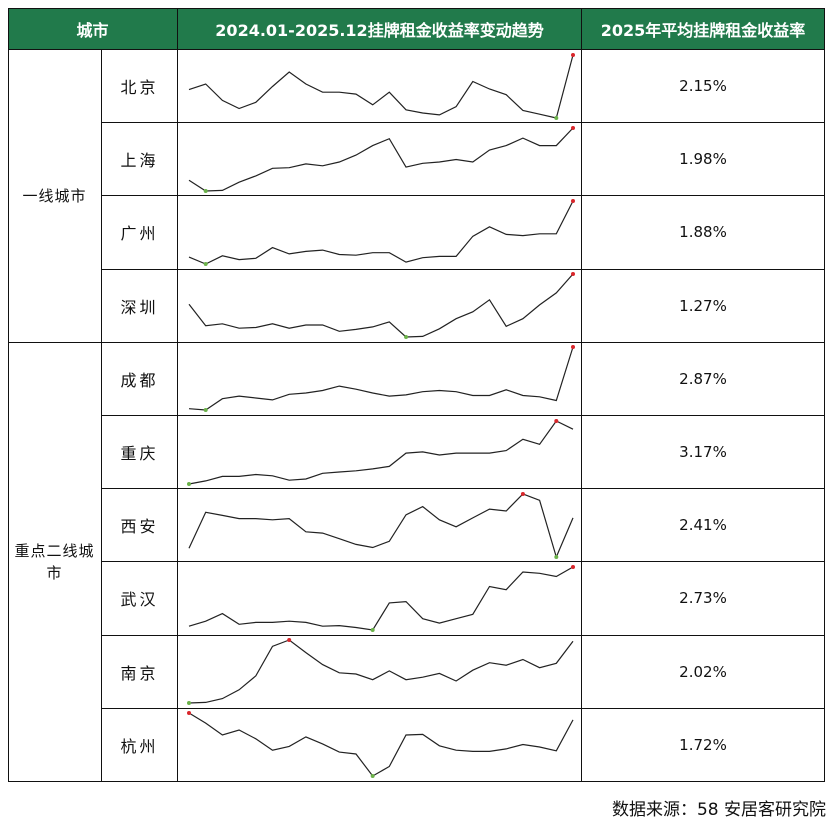 Image resolution: width=832 pixels, height=825 pixels. I want to click on avg-yield-value: 1.98%, so click(703, 160).